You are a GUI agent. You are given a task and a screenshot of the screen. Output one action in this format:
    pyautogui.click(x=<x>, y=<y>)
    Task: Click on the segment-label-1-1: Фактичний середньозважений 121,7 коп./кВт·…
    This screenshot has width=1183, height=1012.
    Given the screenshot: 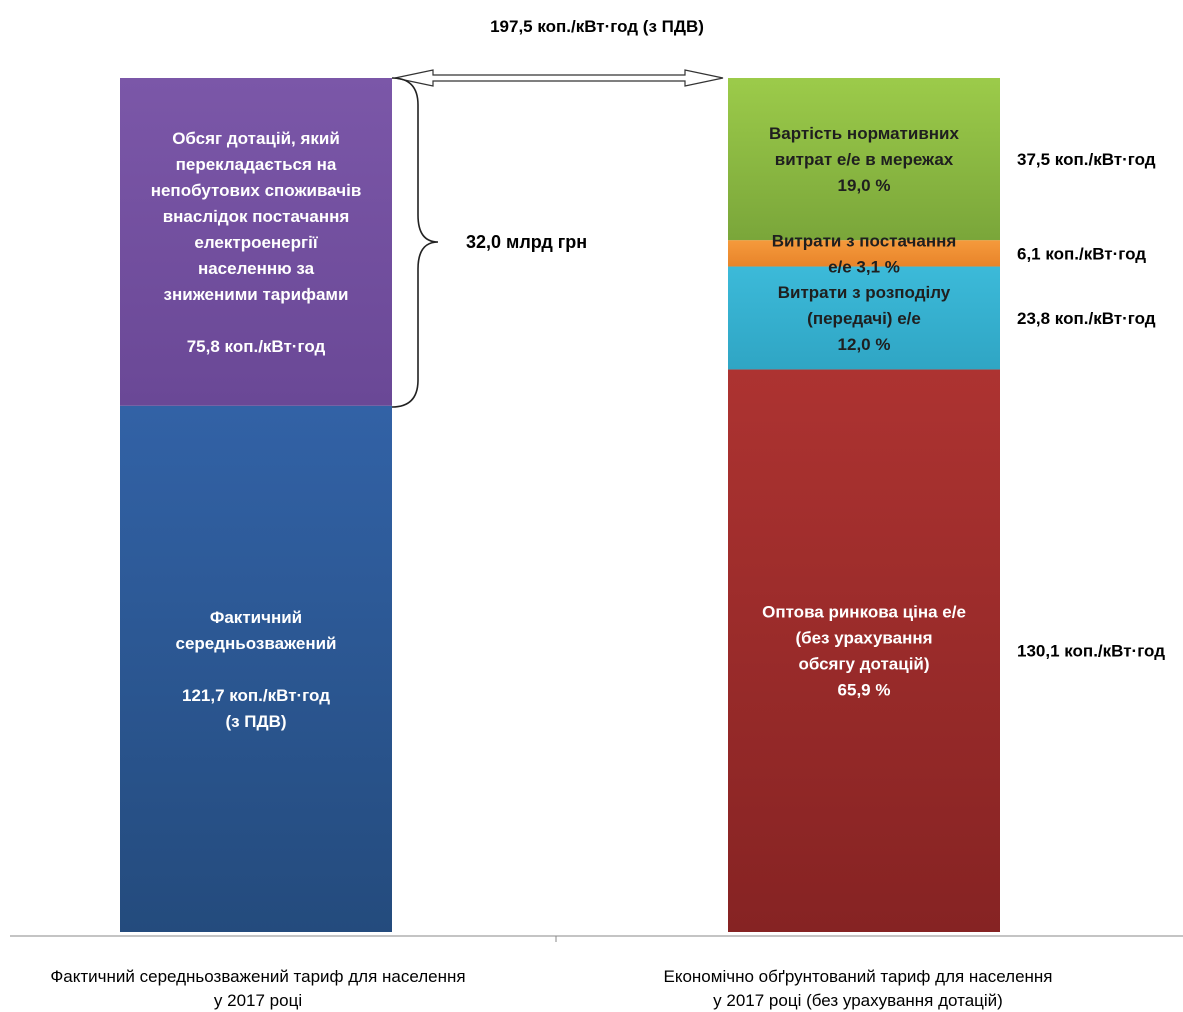 What is the action you would take?
    pyautogui.click(x=255, y=669)
    